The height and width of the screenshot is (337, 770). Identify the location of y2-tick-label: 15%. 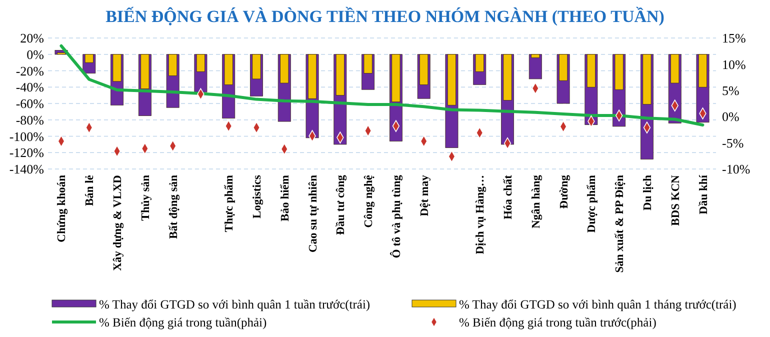
(734, 38).